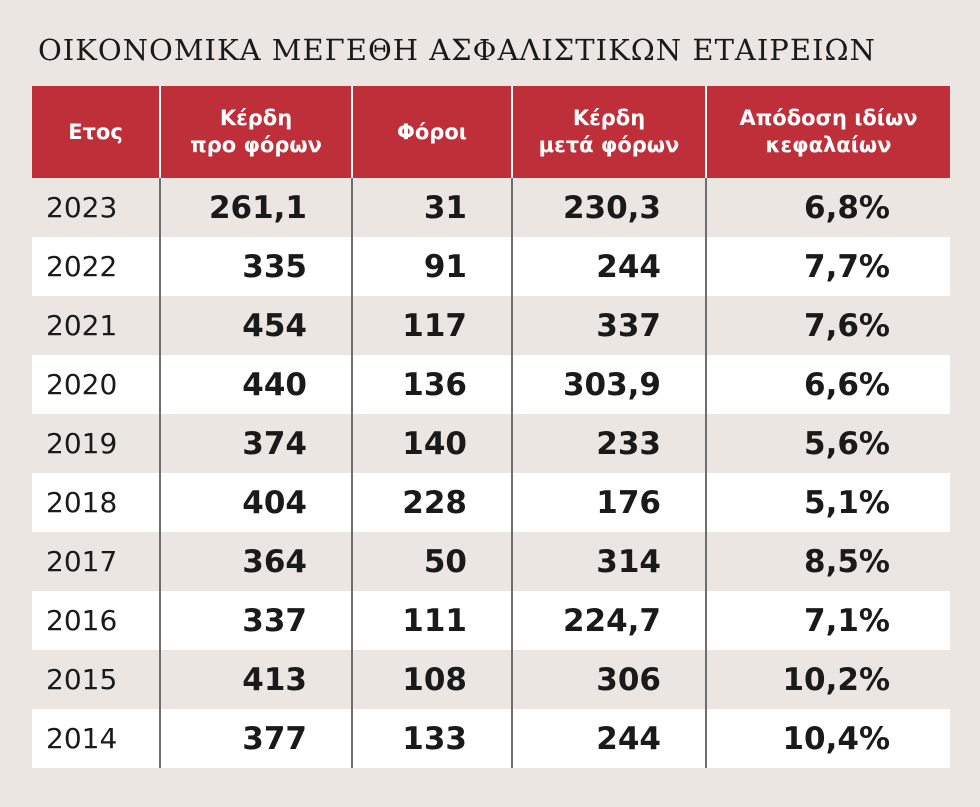 The width and height of the screenshot is (980, 807). What do you see at coordinates (431, 384) in the screenshot?
I see `cell-taxes: 136` at bounding box center [431, 384].